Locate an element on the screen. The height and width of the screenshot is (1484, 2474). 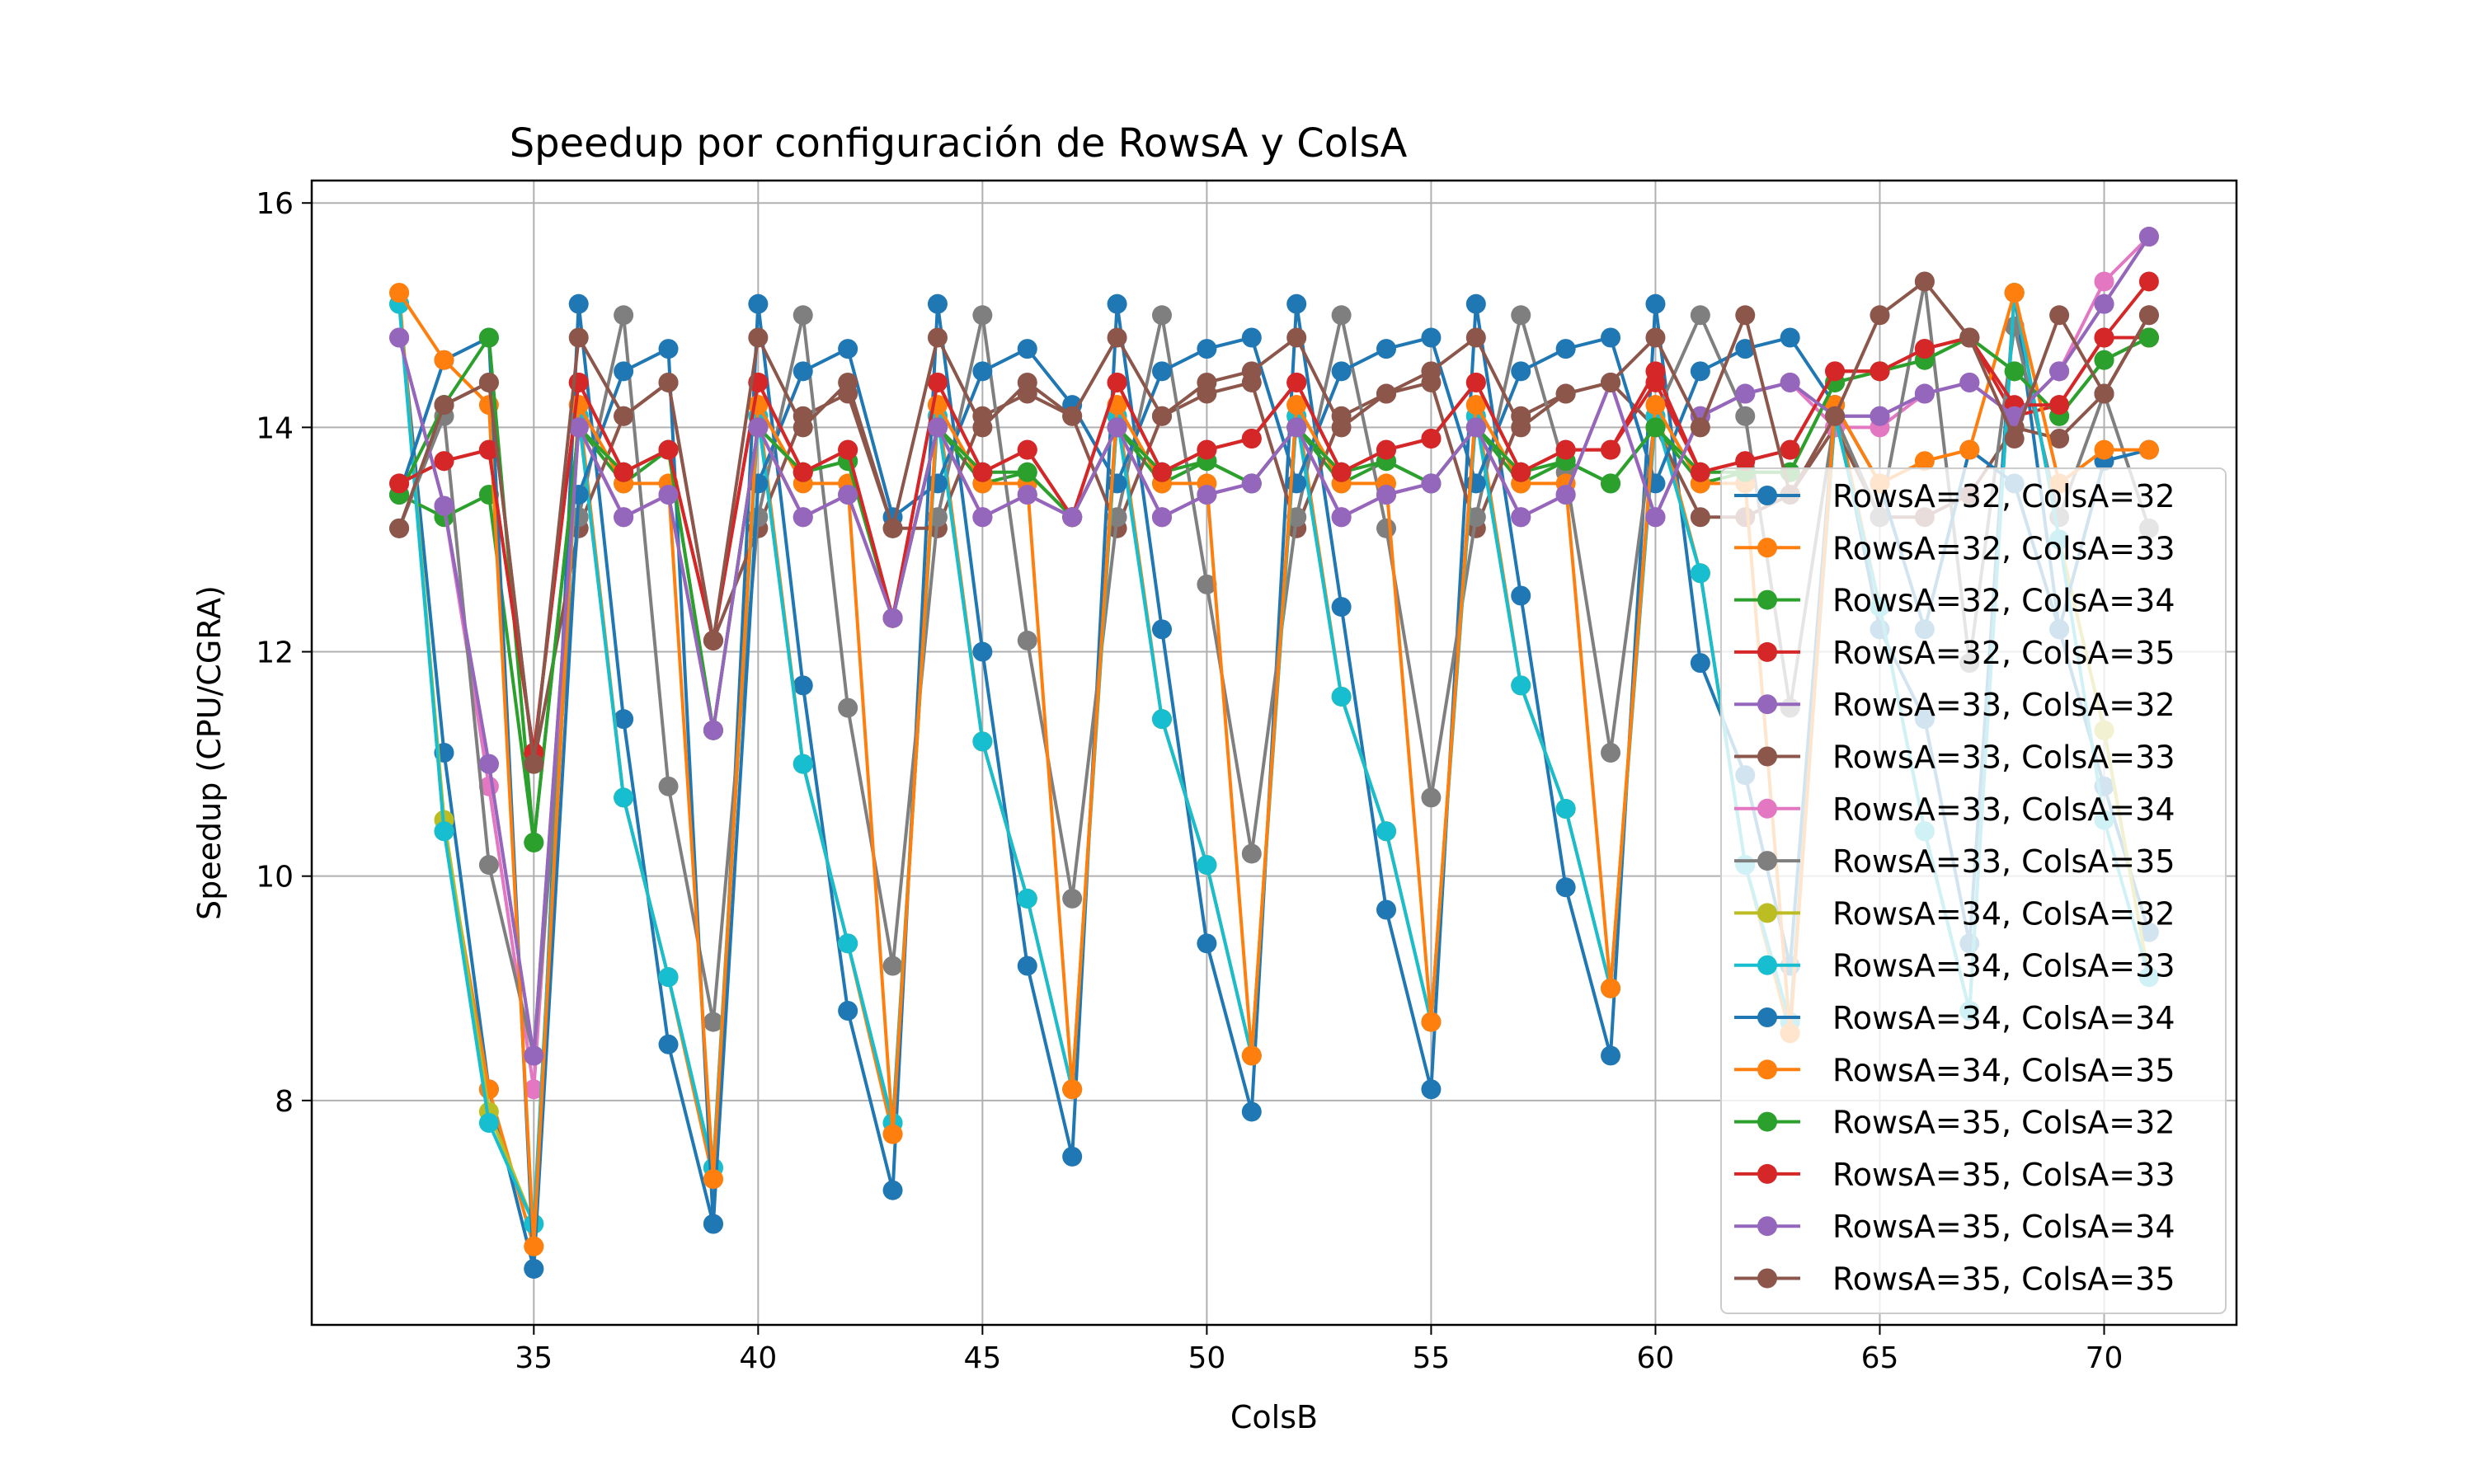
legend-item: RowsA=32, ColsA=34 is located at coordinates (1954, 601).